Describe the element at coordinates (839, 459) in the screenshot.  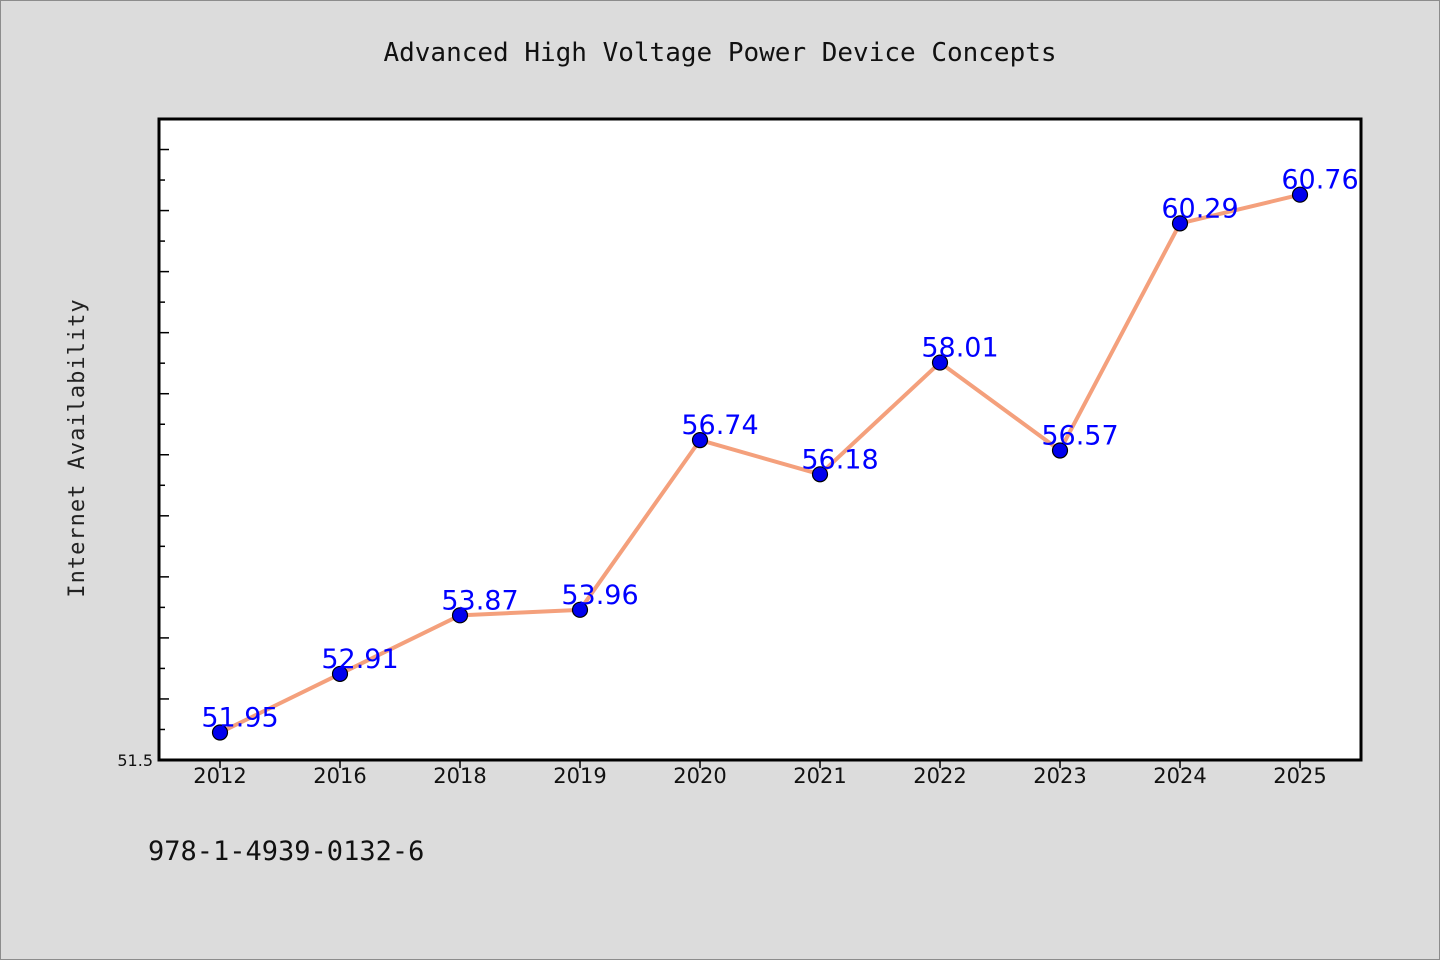
I see `data-label: 56.18` at that location.